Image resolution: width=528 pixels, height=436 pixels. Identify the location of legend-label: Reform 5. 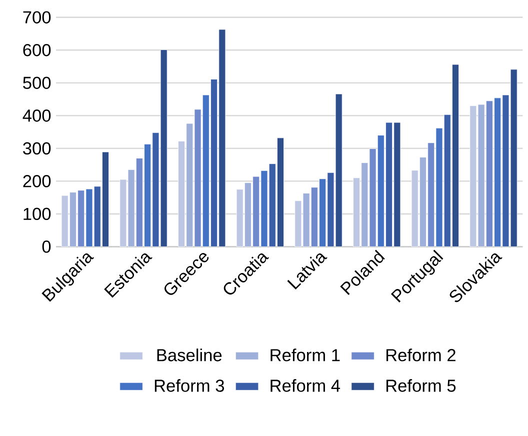
(421, 385).